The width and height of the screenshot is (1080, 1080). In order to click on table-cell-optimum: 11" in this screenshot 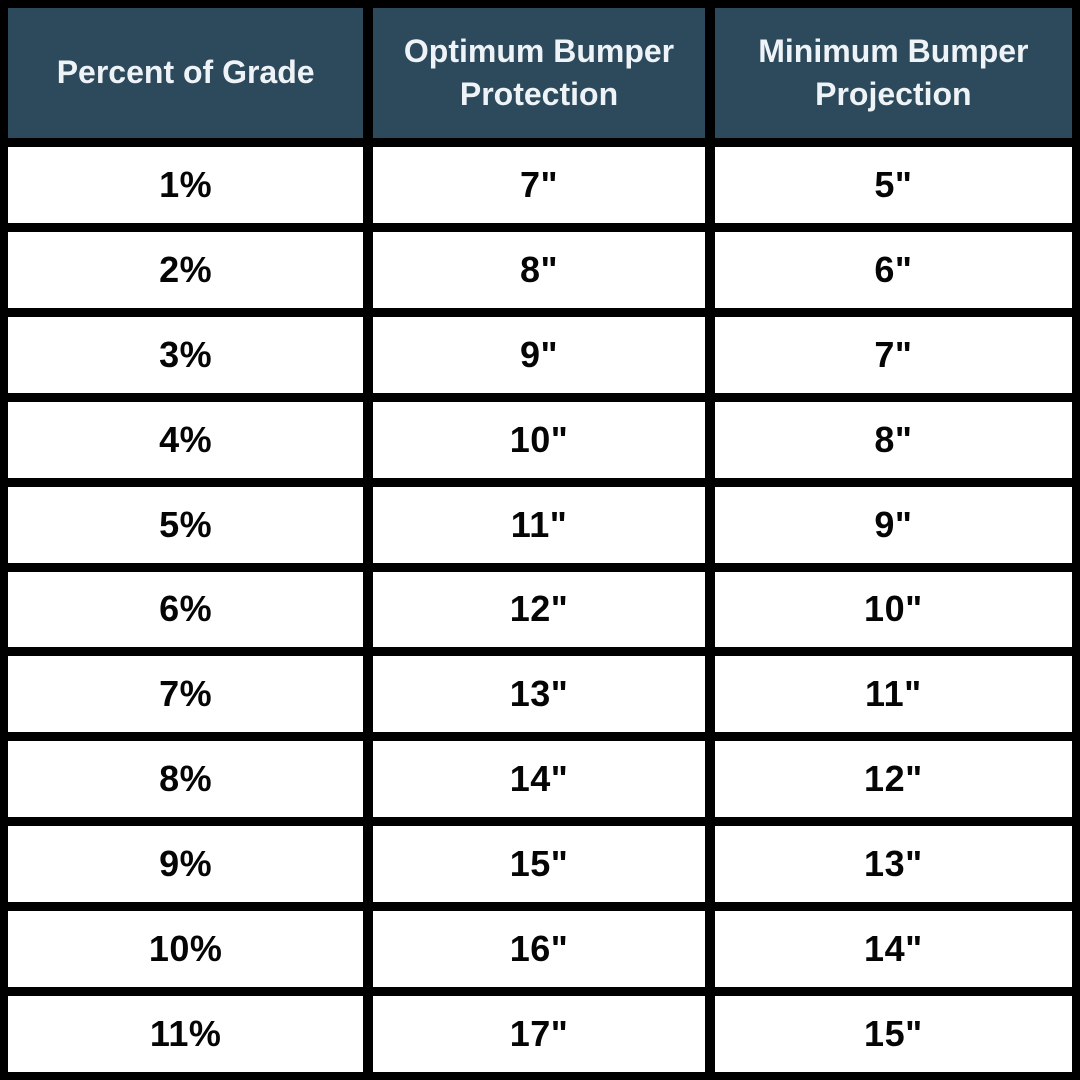, I will do `click(539, 524)`.